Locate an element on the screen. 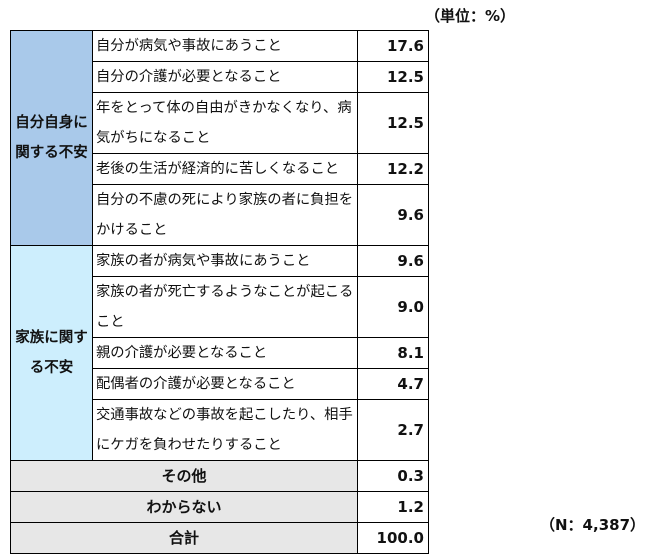  item-label: 家族の者が死亡するようなことが起こること is located at coordinates (225, 307).